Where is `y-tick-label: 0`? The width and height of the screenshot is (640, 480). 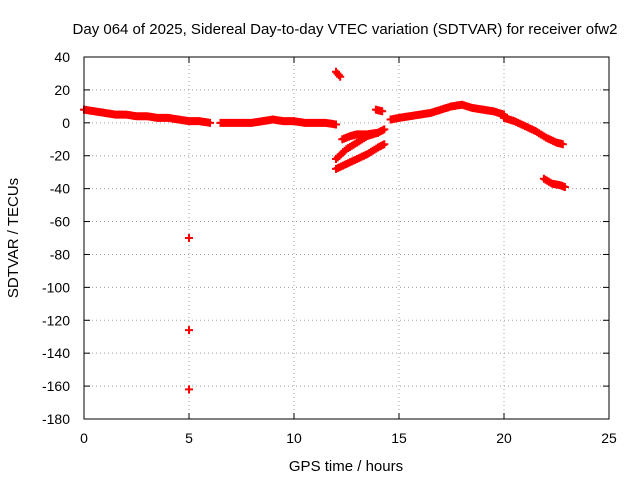
y-tick-label: 0 is located at coordinates (66, 123).